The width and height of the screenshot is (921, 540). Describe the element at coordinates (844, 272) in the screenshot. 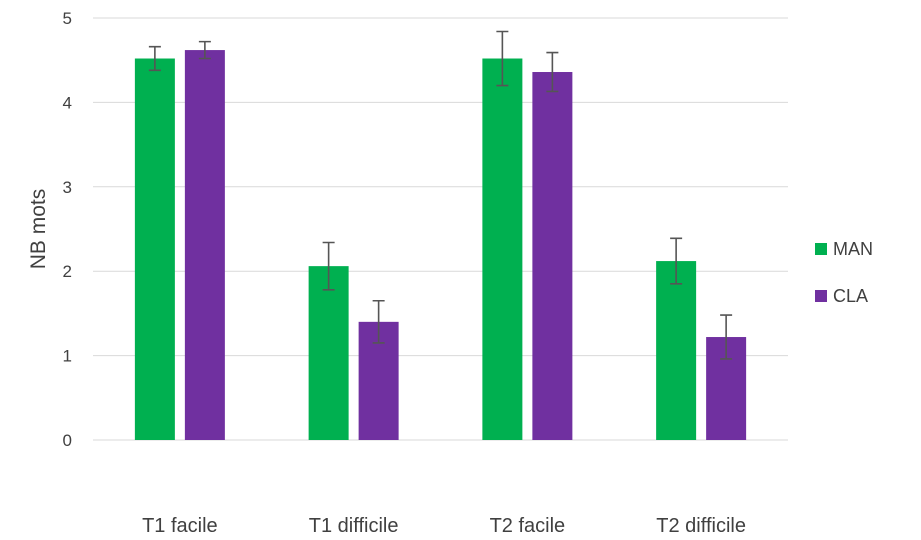

I see `legend: MAN CLA` at that location.